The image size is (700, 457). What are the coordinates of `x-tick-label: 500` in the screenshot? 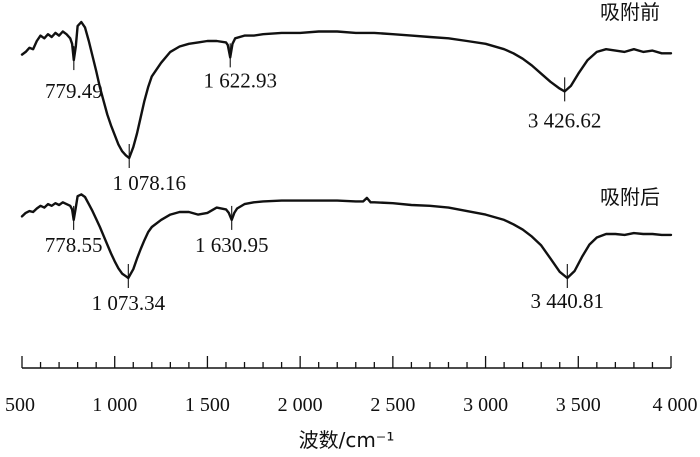 It's located at (20, 405).